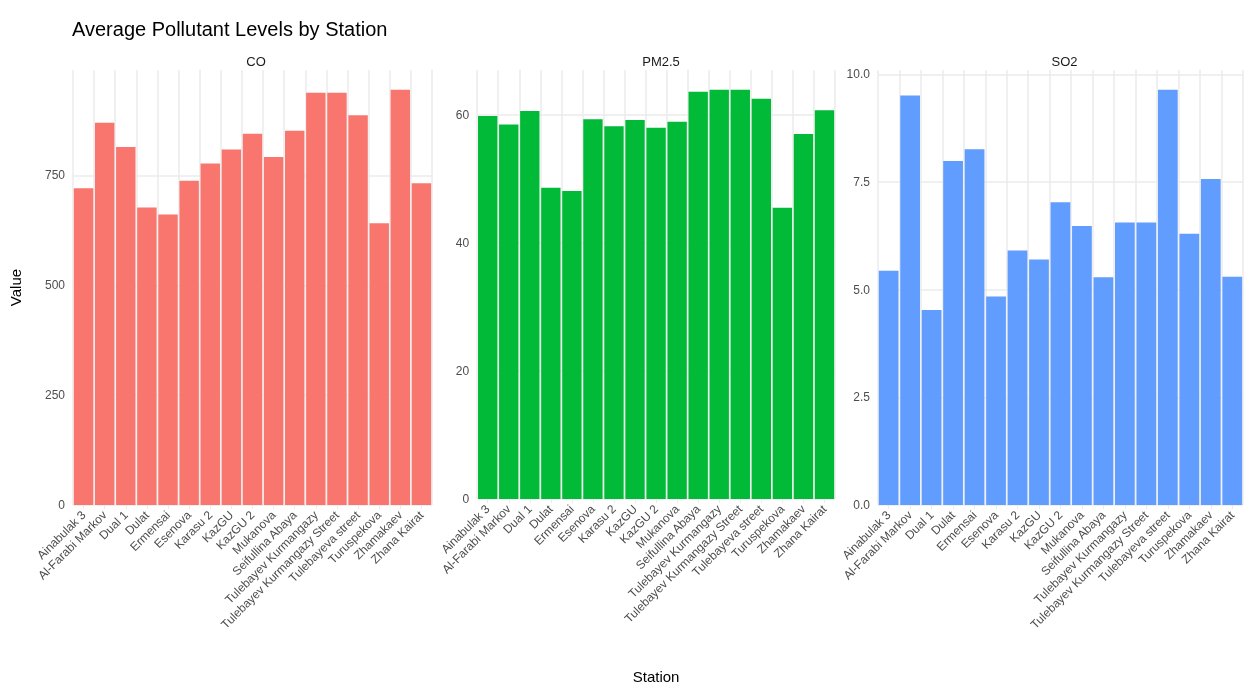  What do you see at coordinates (862, 289) in the screenshot?
I see `y-tick-label: 5.0` at bounding box center [862, 289].